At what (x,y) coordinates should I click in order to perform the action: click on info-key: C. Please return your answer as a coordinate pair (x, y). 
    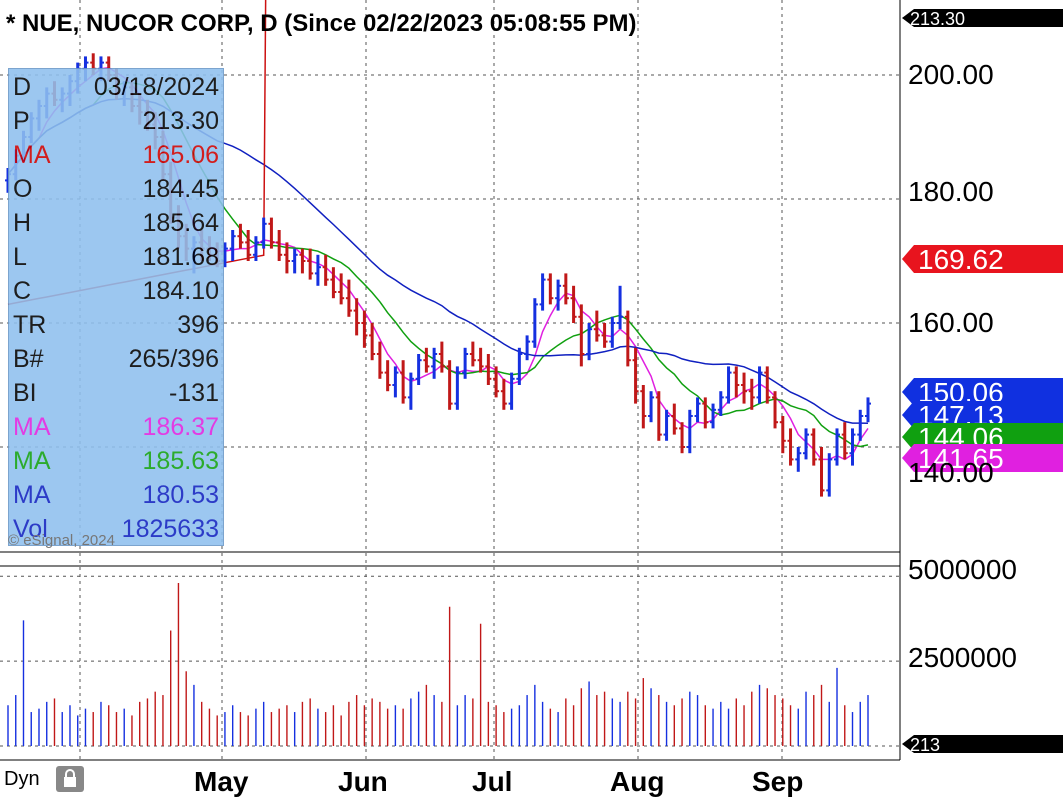
    Looking at the image, I should click on (22, 291).